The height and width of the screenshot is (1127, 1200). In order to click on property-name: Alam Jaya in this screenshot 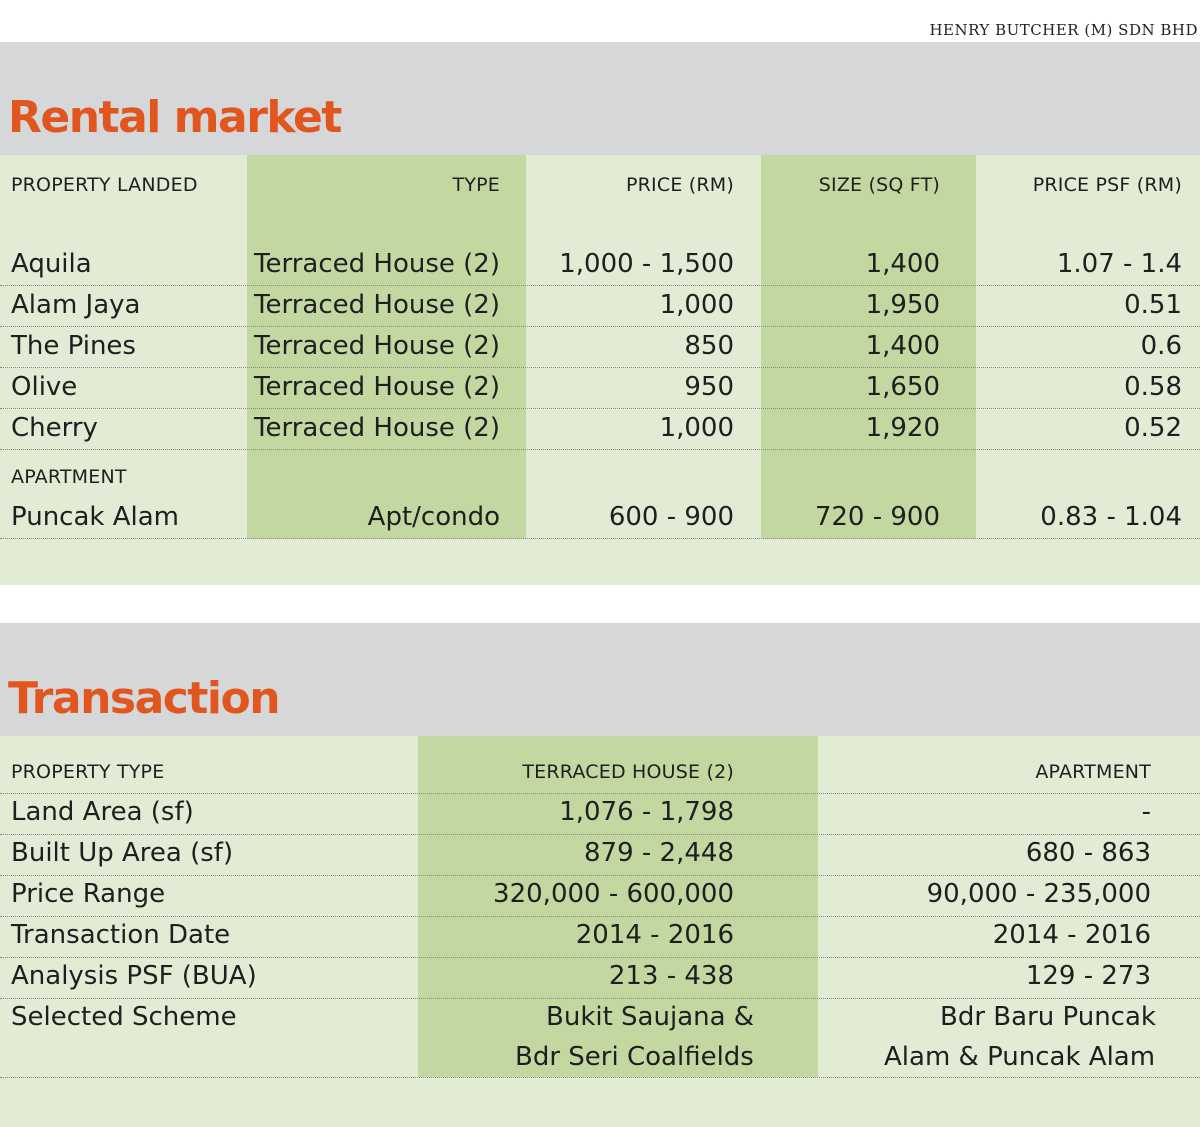, I will do `click(76, 305)`.